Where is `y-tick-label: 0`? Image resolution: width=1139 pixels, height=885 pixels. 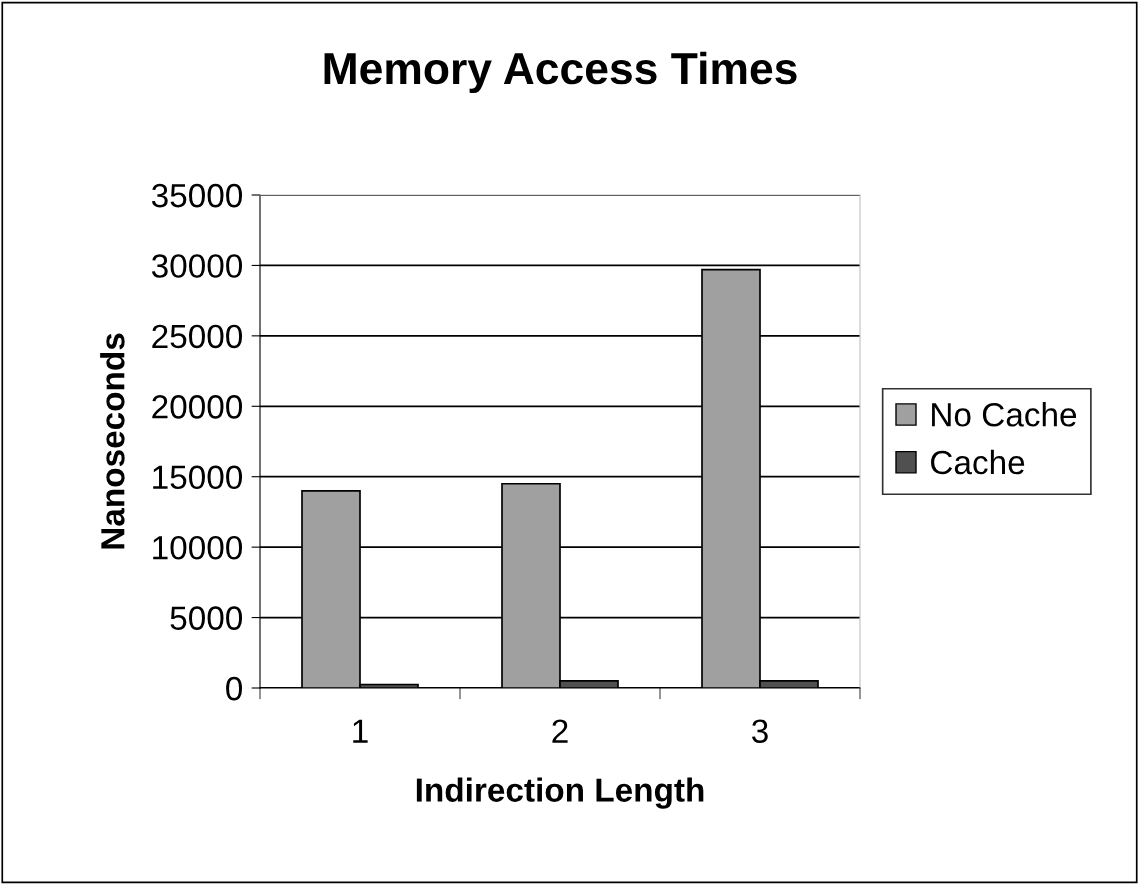 y-tick-label: 0 is located at coordinates (234, 688).